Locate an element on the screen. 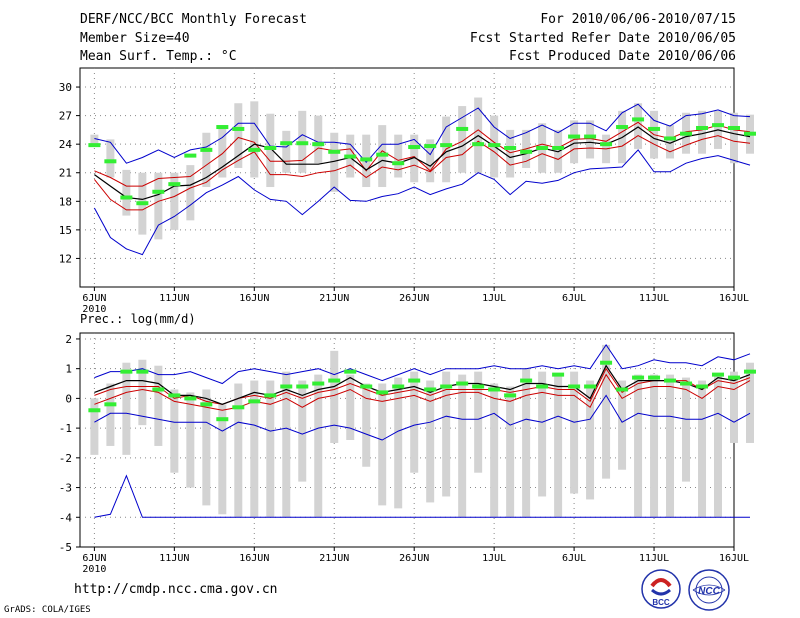 This screenshot has height=618, width=800. member-size-label: Member Size=40 is located at coordinates (135, 38).